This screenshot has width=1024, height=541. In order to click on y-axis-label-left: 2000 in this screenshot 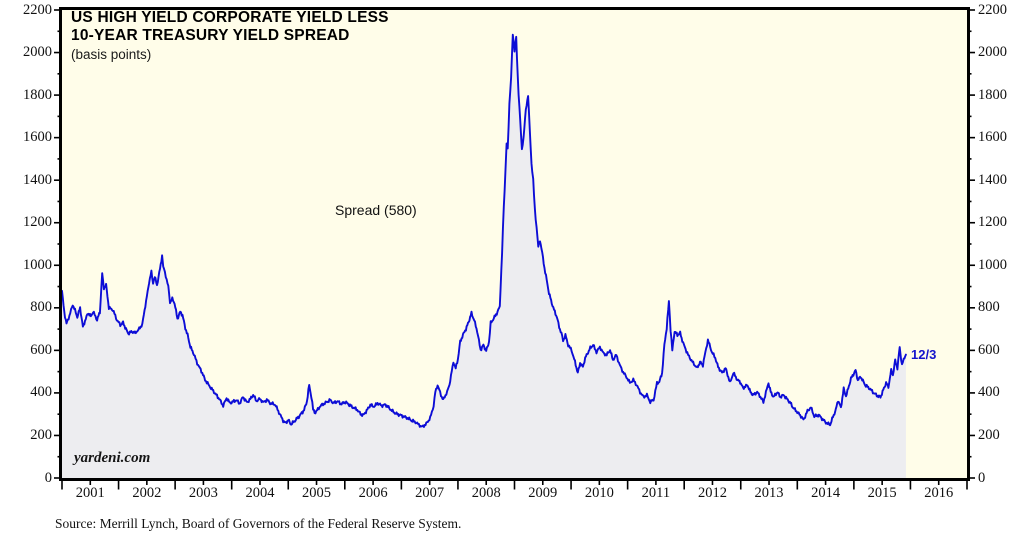, I will do `click(37, 52)`.